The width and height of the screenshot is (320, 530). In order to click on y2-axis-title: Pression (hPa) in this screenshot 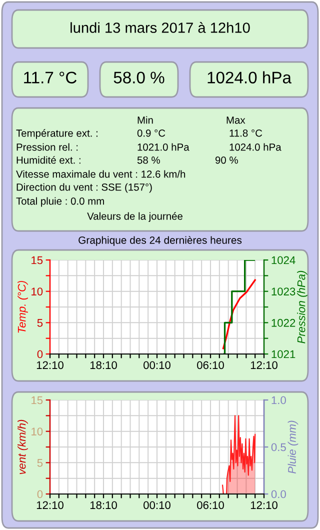, I will do `click(302, 307)`.